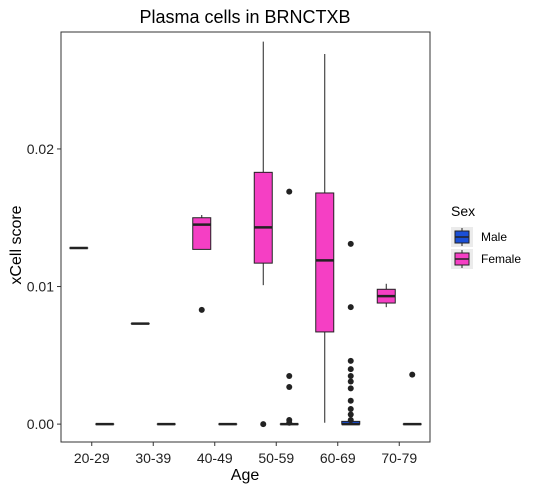 Image resolution: width=536 pixels, height=489 pixels. What do you see at coordinates (494, 237) in the screenshot?
I see `legend-label-male: Male` at bounding box center [494, 237].